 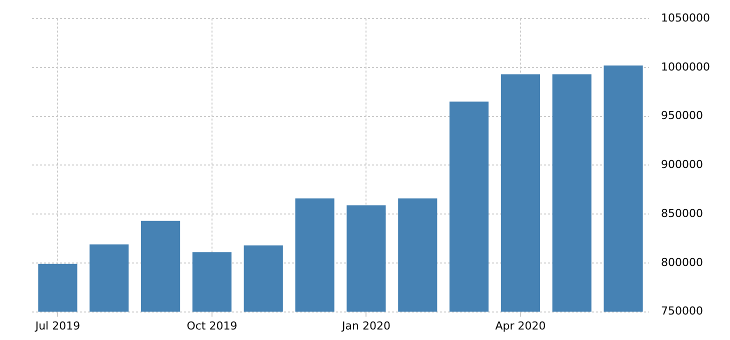 What do you see at coordinates (682, 213) in the screenshot?
I see `y-tick-label: 850000` at bounding box center [682, 213].